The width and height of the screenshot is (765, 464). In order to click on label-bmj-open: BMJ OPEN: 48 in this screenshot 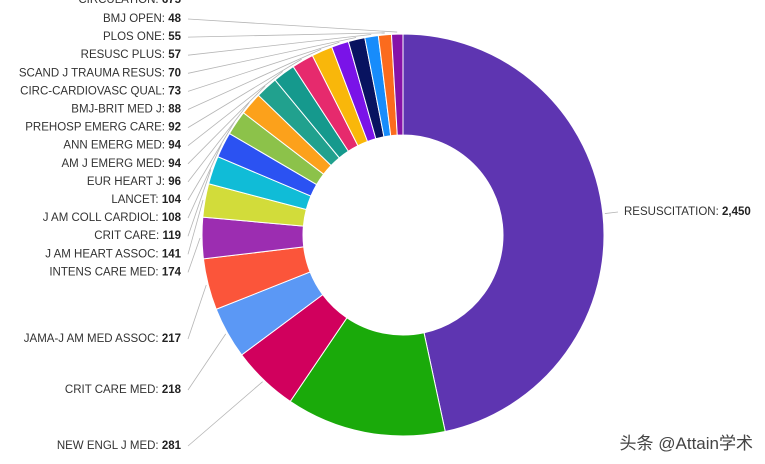, I will do `click(142, 19)`.